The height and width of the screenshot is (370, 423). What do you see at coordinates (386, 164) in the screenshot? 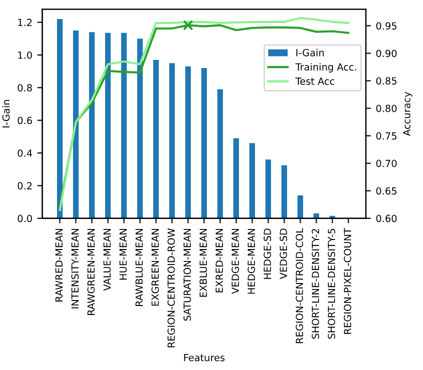
I see `y2-tick-label: 0.70` at bounding box center [386, 164].